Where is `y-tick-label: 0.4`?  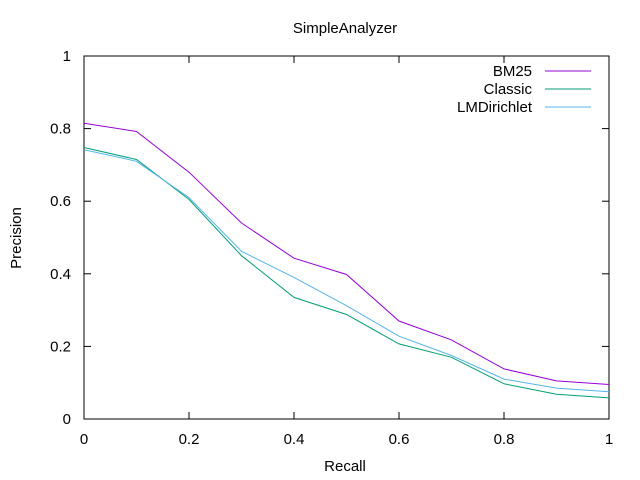 y-tick-label: 0.4 is located at coordinates (60, 274).